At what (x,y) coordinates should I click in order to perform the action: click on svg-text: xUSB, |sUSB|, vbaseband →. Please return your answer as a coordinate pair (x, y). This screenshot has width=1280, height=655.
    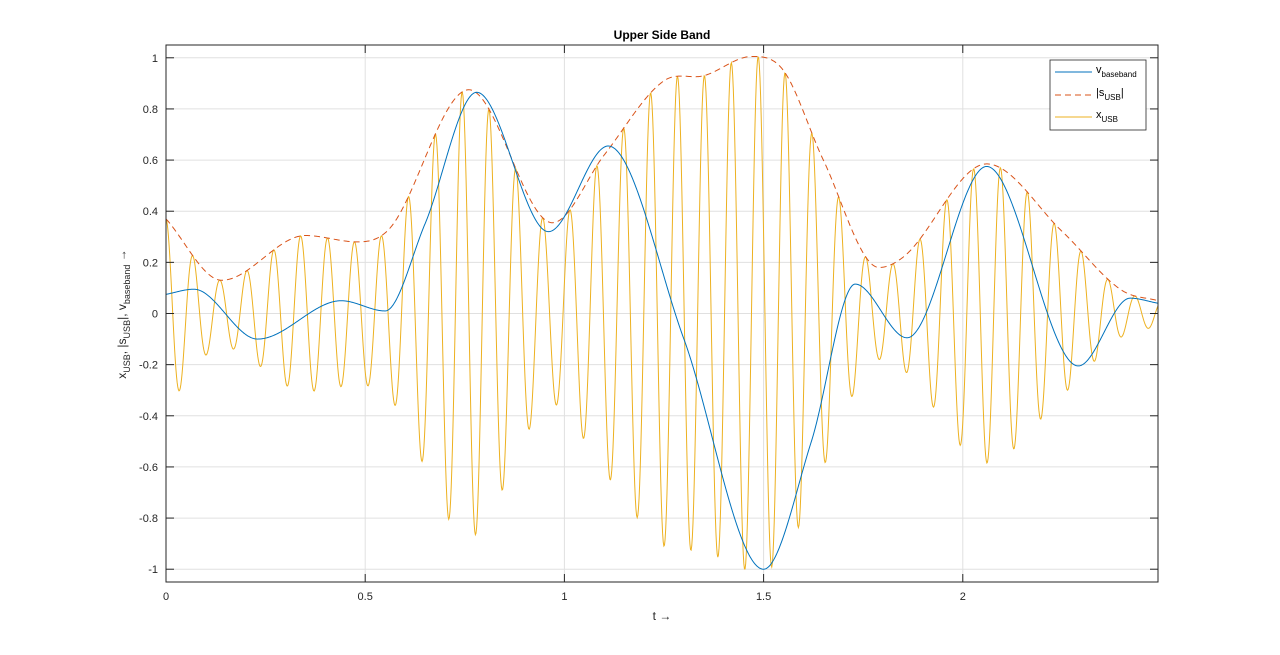
    Looking at the image, I should click on (123, 314).